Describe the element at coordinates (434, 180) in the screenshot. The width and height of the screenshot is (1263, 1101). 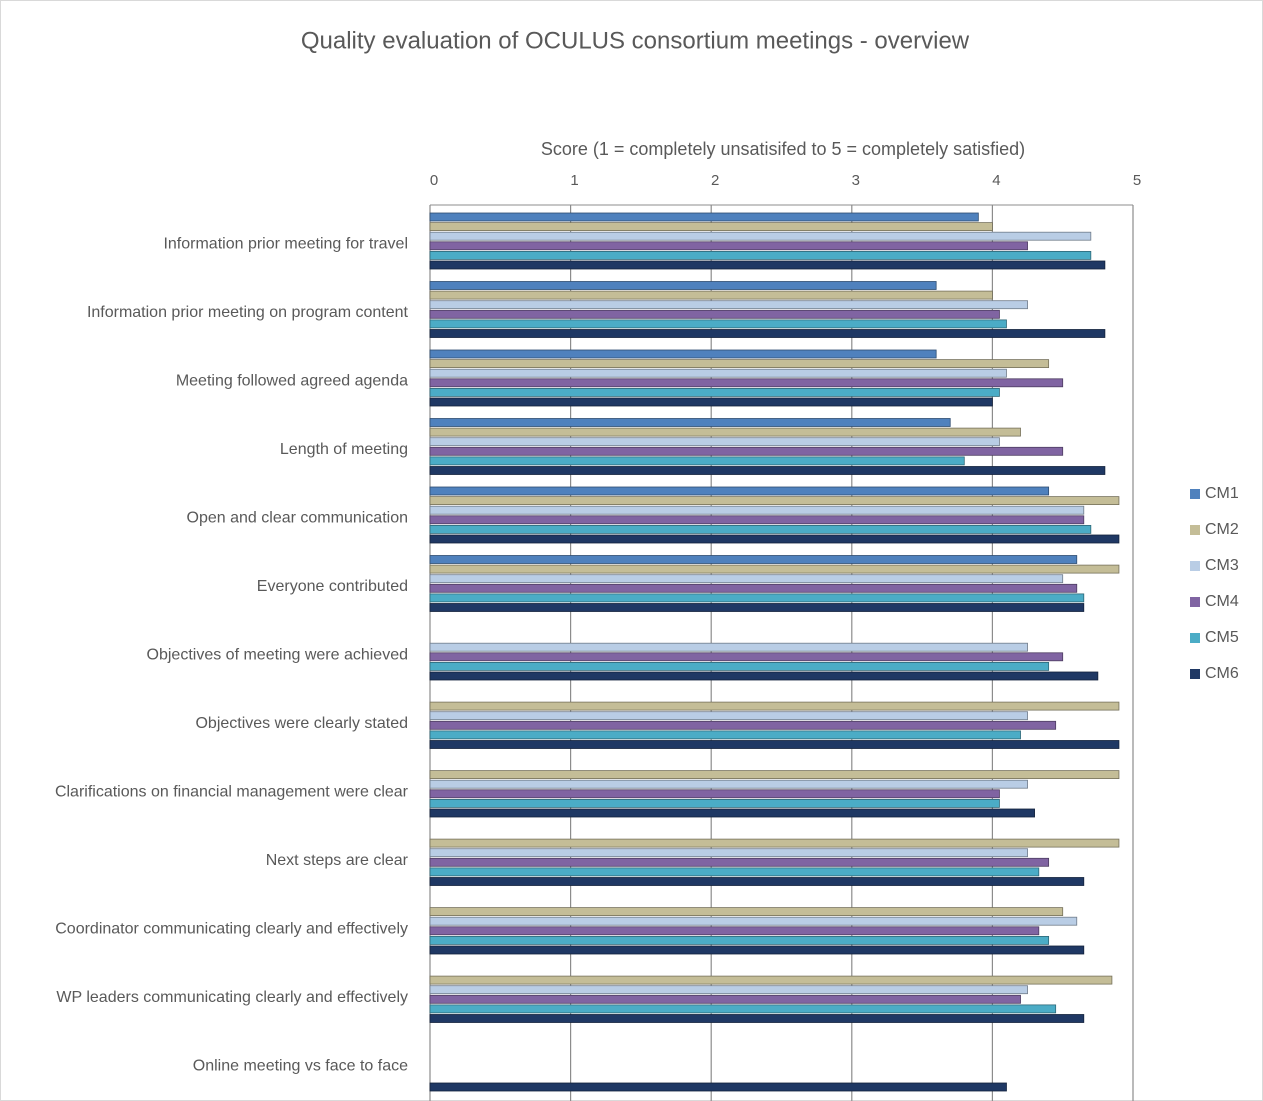
I see `x-tick-label: 0` at that location.